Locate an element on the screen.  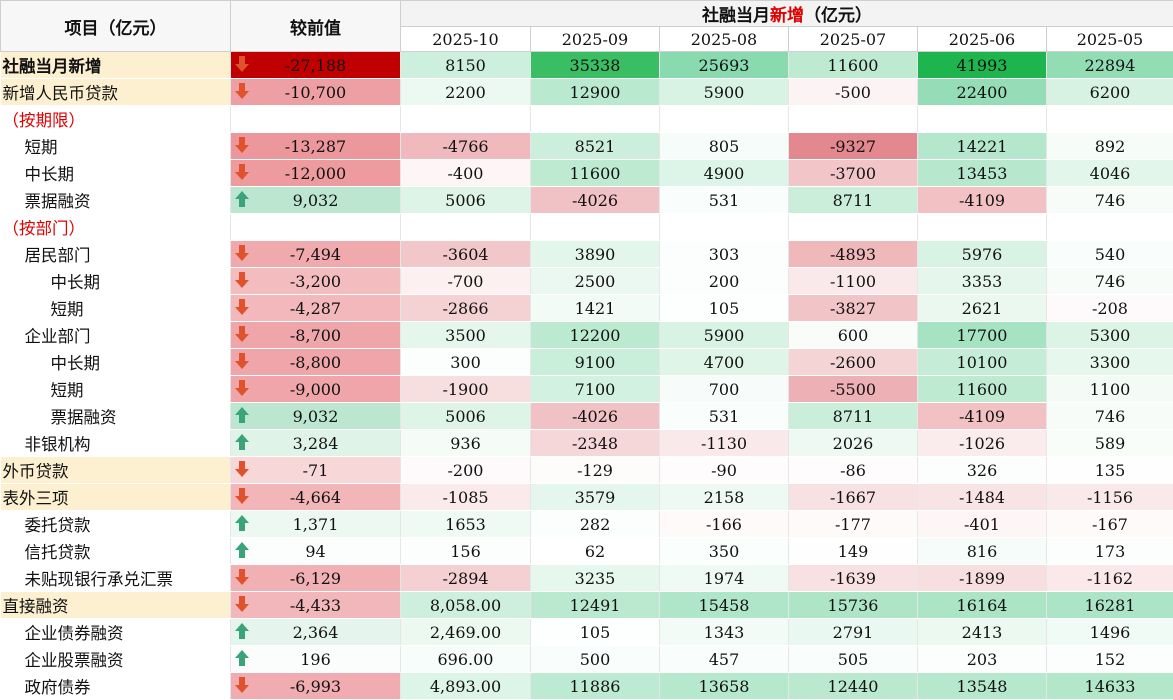
change-cell: -4,287 is located at coordinates (316, 308).